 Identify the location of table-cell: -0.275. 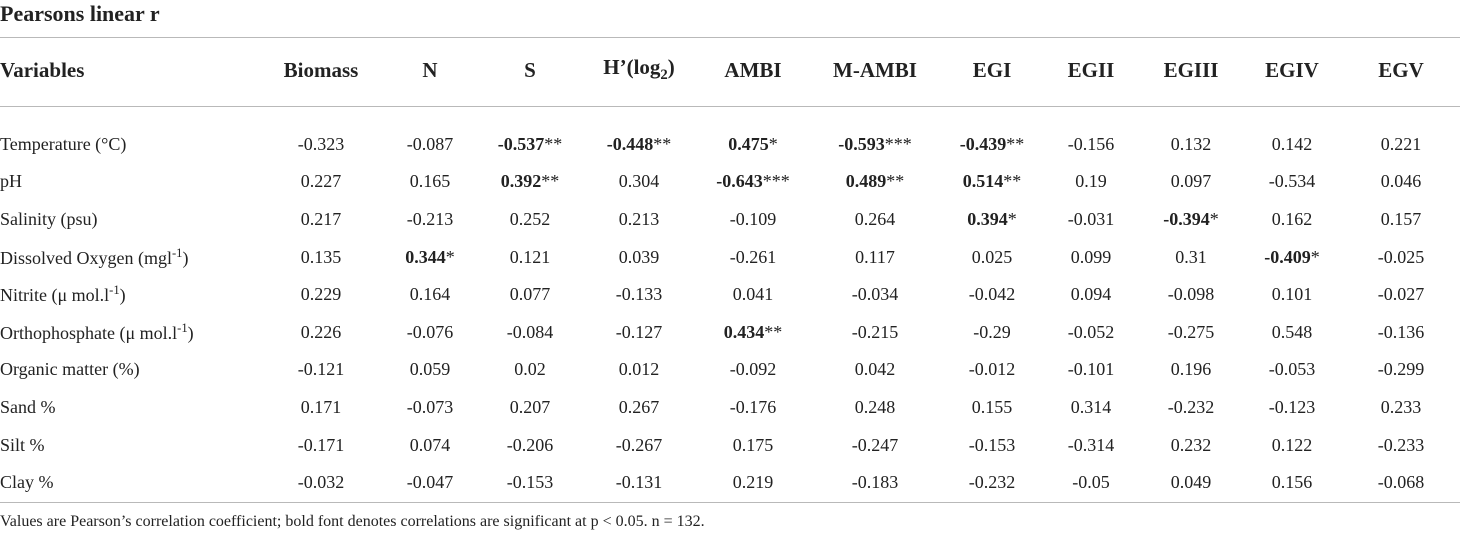
(1191, 333).